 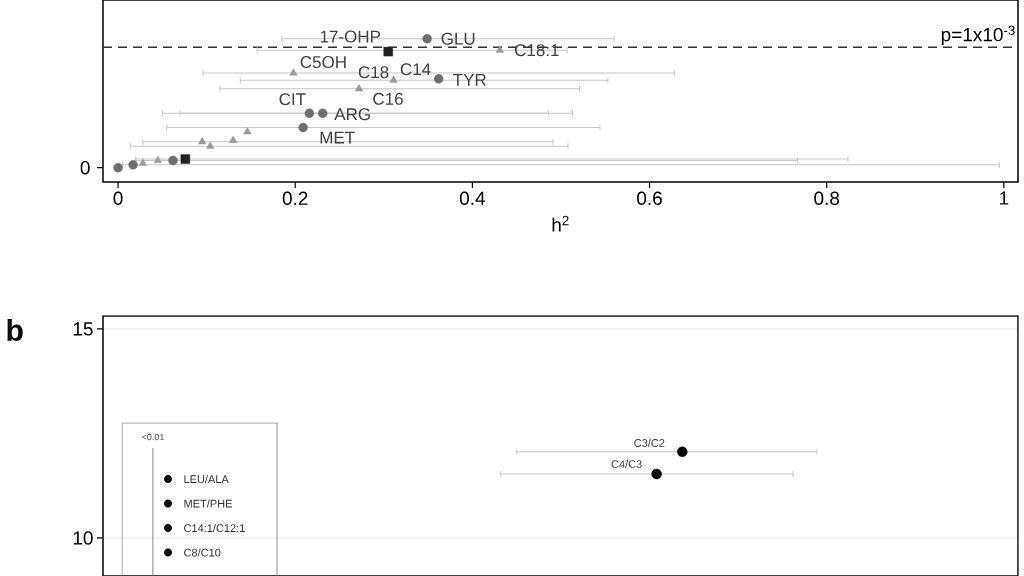 What do you see at coordinates (337, 137) in the screenshot?
I see `annotation: MET` at bounding box center [337, 137].